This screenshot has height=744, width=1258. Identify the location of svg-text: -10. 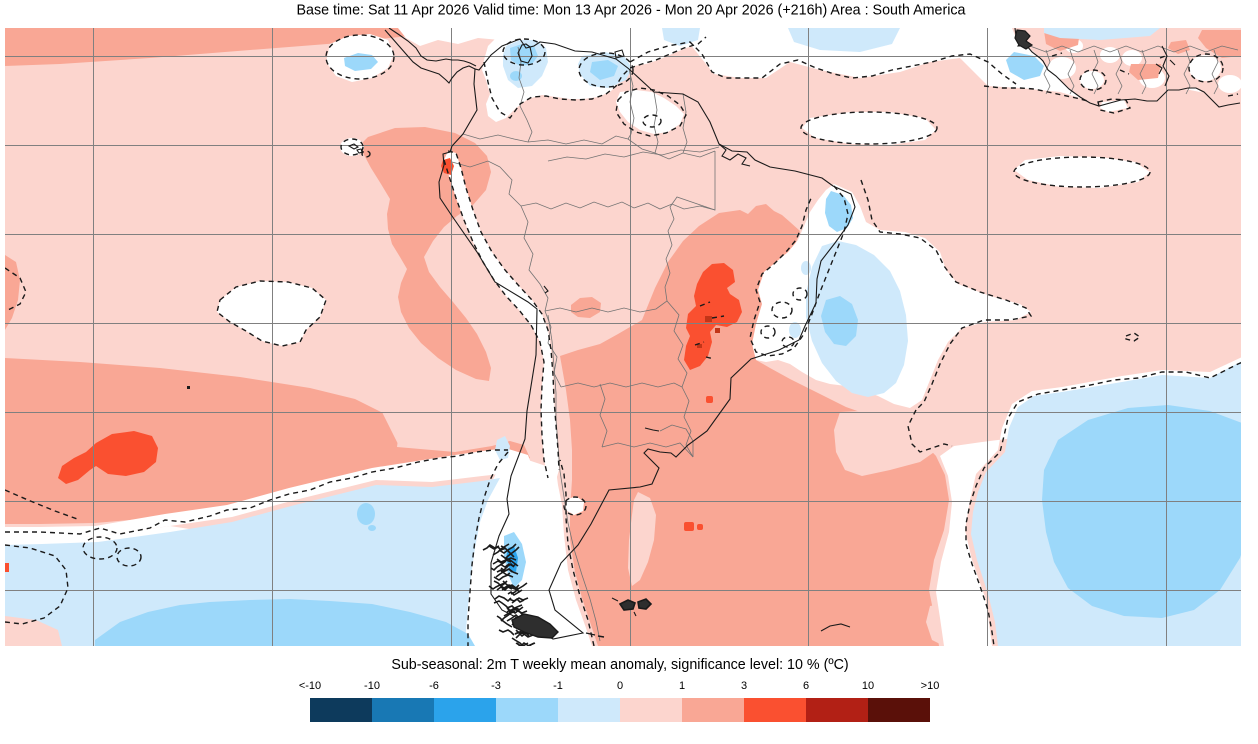
(372, 686).